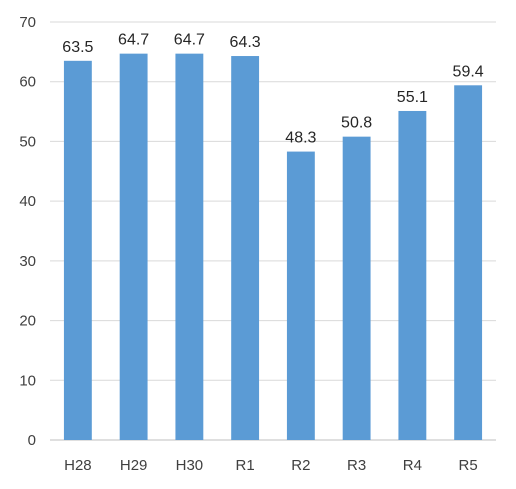  Describe the element at coordinates (27, 261) in the screenshot. I see `y-tick-label: 30` at that location.